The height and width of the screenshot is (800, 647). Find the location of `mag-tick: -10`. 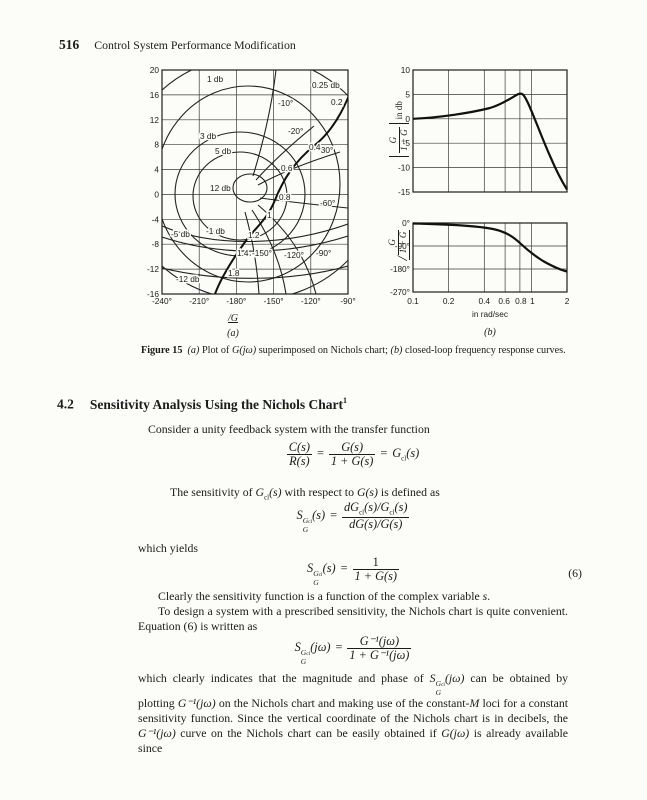

mag-tick: -10 is located at coordinates (404, 168).